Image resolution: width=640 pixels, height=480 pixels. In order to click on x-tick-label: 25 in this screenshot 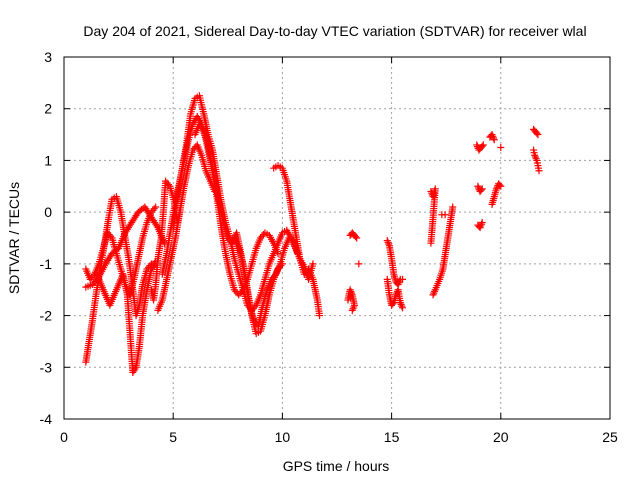, I will do `click(610, 437)`.